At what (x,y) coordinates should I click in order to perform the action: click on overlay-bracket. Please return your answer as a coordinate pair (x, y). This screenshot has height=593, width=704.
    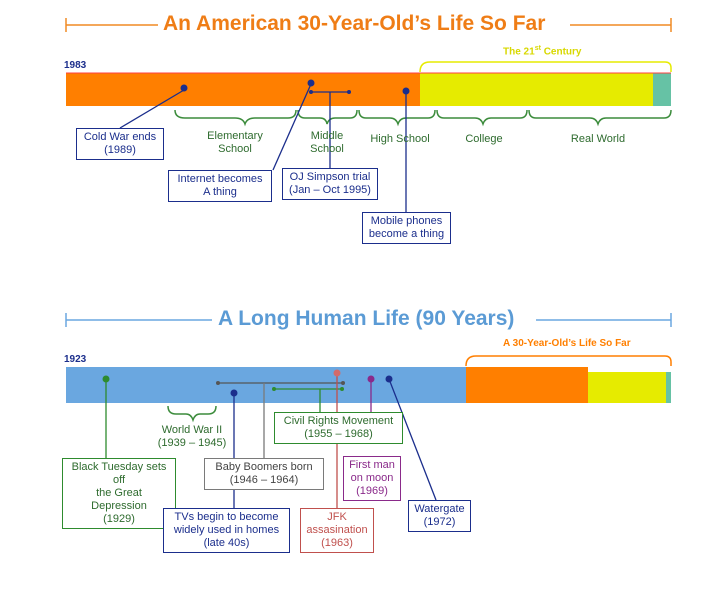
    Looking at the image, I should click on (568, 361).